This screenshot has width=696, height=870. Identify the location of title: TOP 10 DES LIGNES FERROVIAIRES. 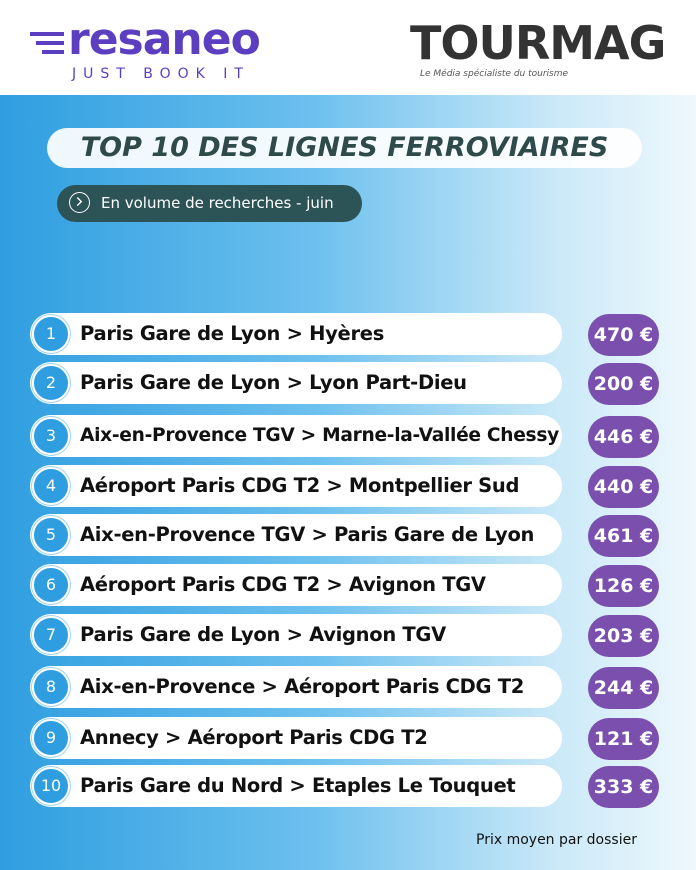
(344, 148).